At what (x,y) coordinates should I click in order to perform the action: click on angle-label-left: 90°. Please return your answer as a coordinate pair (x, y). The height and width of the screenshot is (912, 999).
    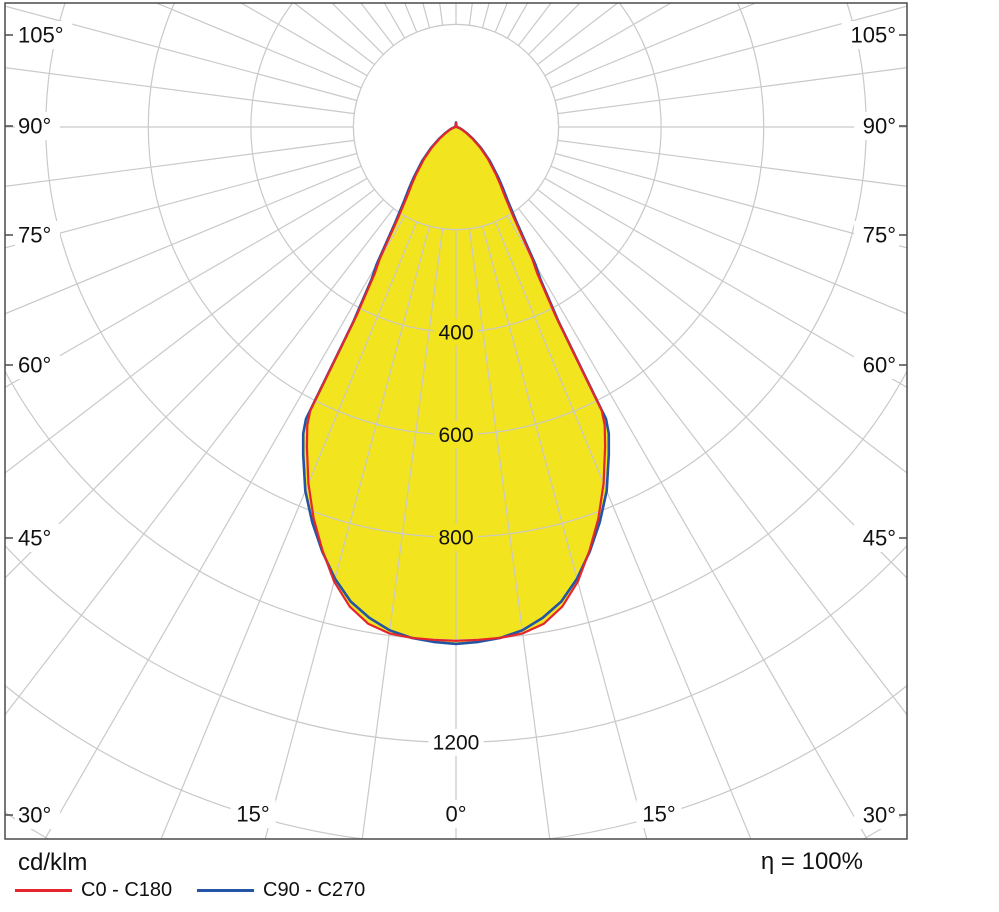
    Looking at the image, I should click on (34, 126).